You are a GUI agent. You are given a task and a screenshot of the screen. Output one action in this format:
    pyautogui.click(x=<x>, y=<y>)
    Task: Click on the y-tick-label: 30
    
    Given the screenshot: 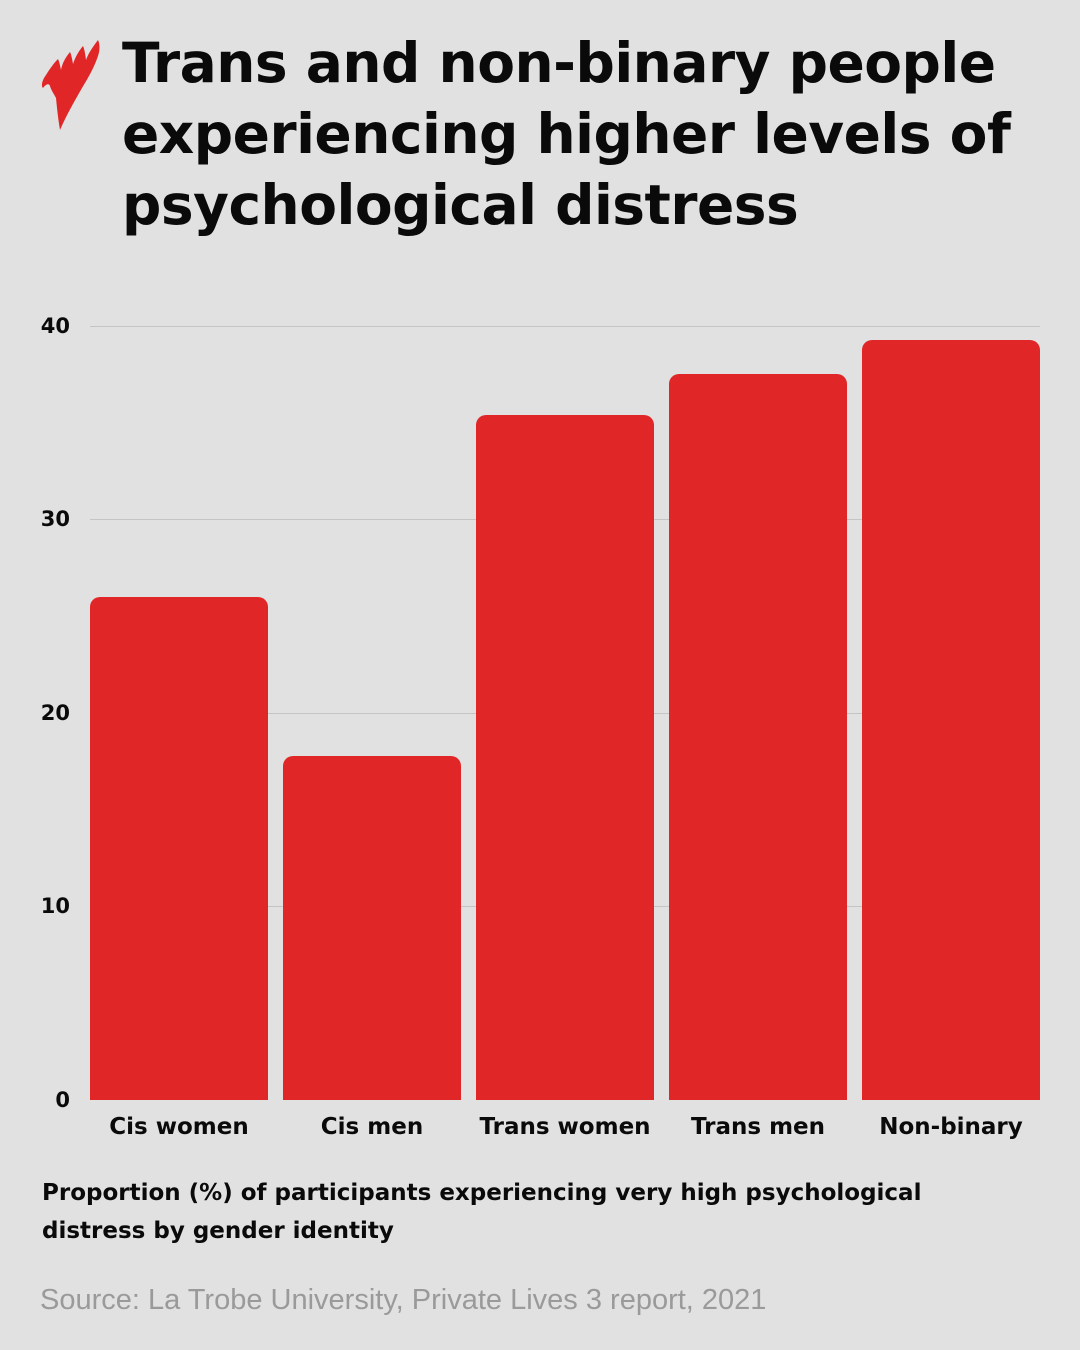 What is the action you would take?
    pyautogui.click(x=55, y=519)
    